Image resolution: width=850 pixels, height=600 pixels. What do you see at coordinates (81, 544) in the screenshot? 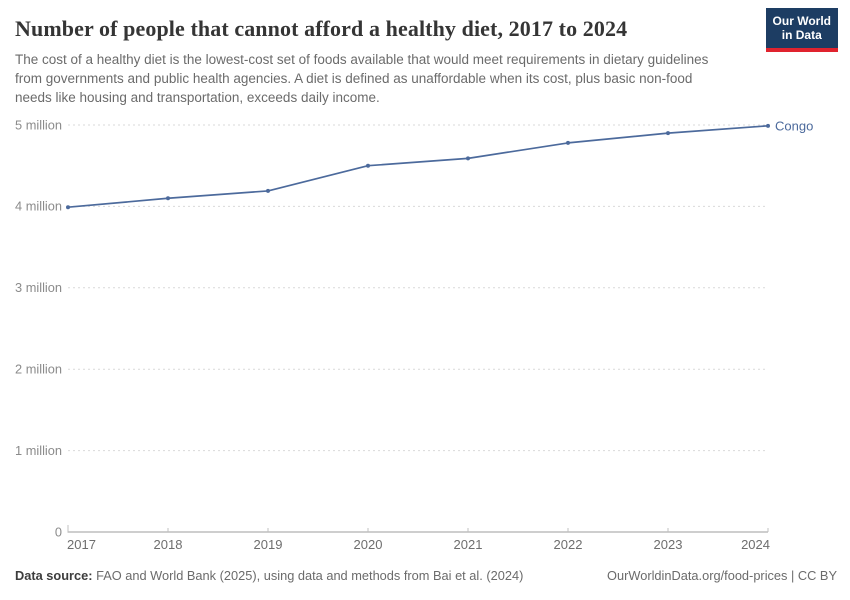
I see `x-axis-label: 2017` at bounding box center [81, 544].